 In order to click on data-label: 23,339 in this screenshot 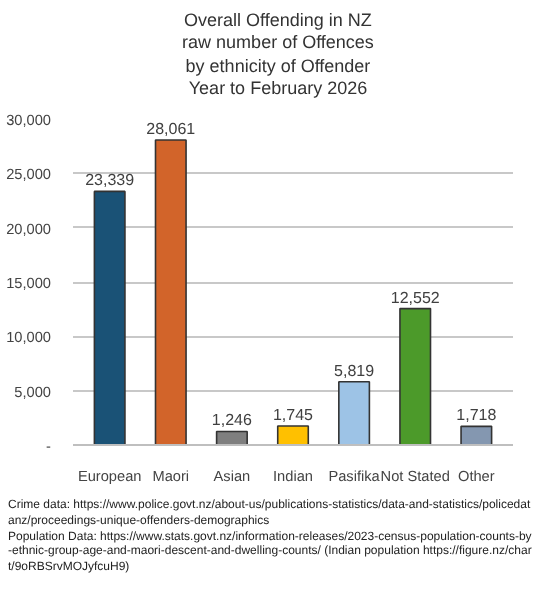, I will do `click(110, 180)`.